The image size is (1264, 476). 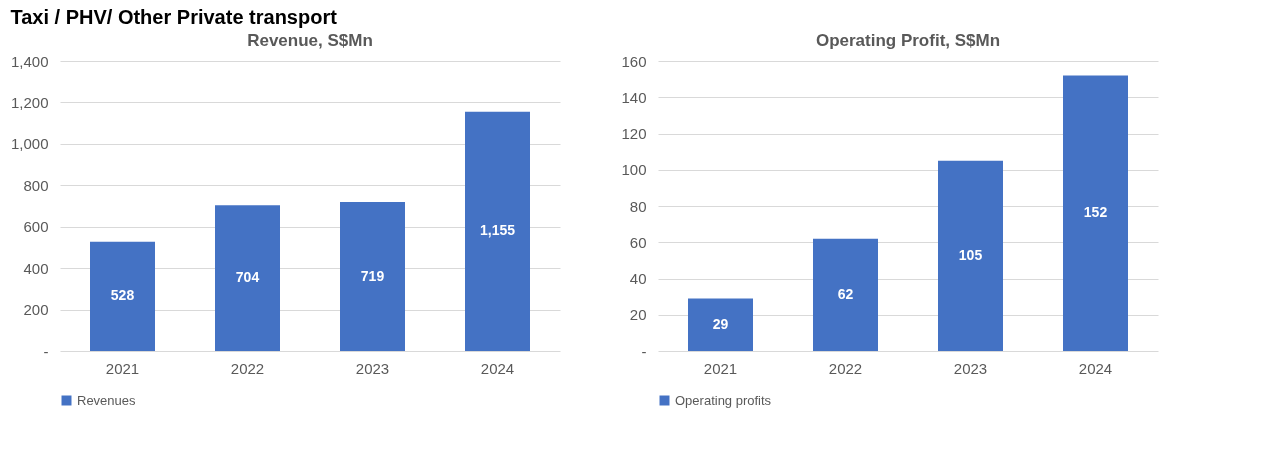 What do you see at coordinates (638, 278) in the screenshot?
I see `y-tick-label: 40` at bounding box center [638, 278].